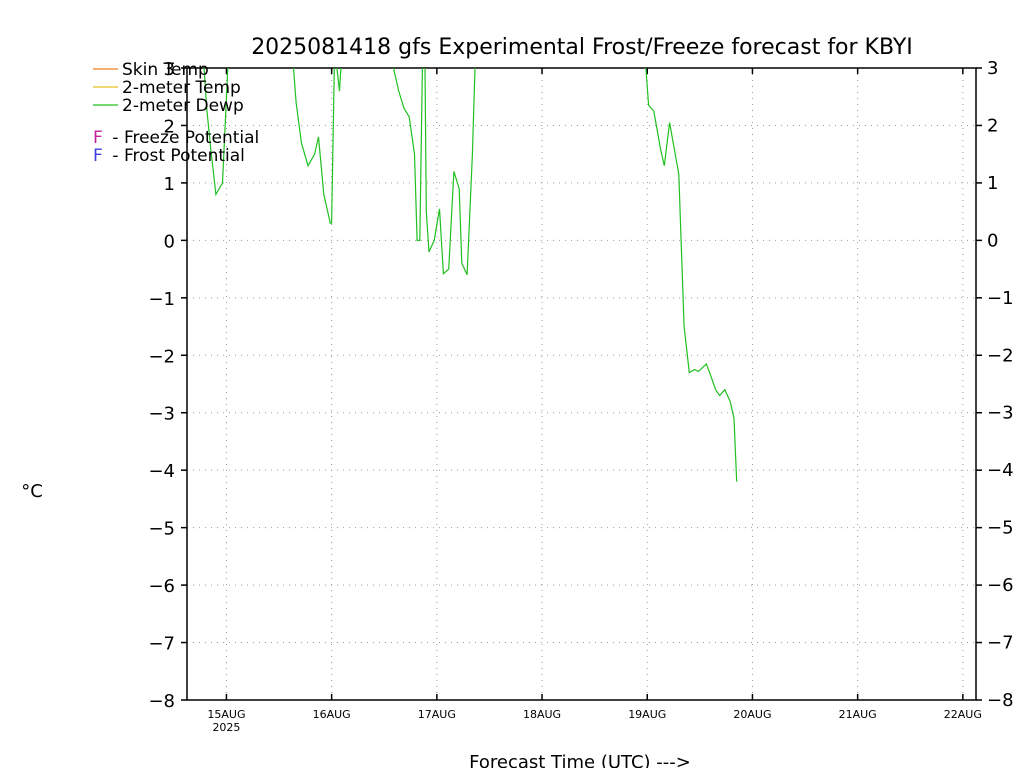 The height and width of the screenshot is (768, 1024). Describe the element at coordinates (161, 529) in the screenshot. I see `y-tick-label-left: −5` at that location.